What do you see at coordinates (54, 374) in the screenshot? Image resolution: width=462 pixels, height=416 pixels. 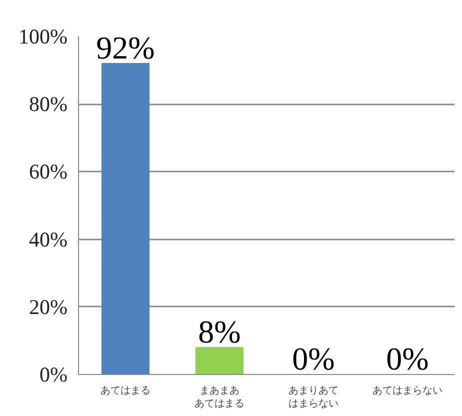 I see `y-tick-label: 0%` at bounding box center [54, 374].